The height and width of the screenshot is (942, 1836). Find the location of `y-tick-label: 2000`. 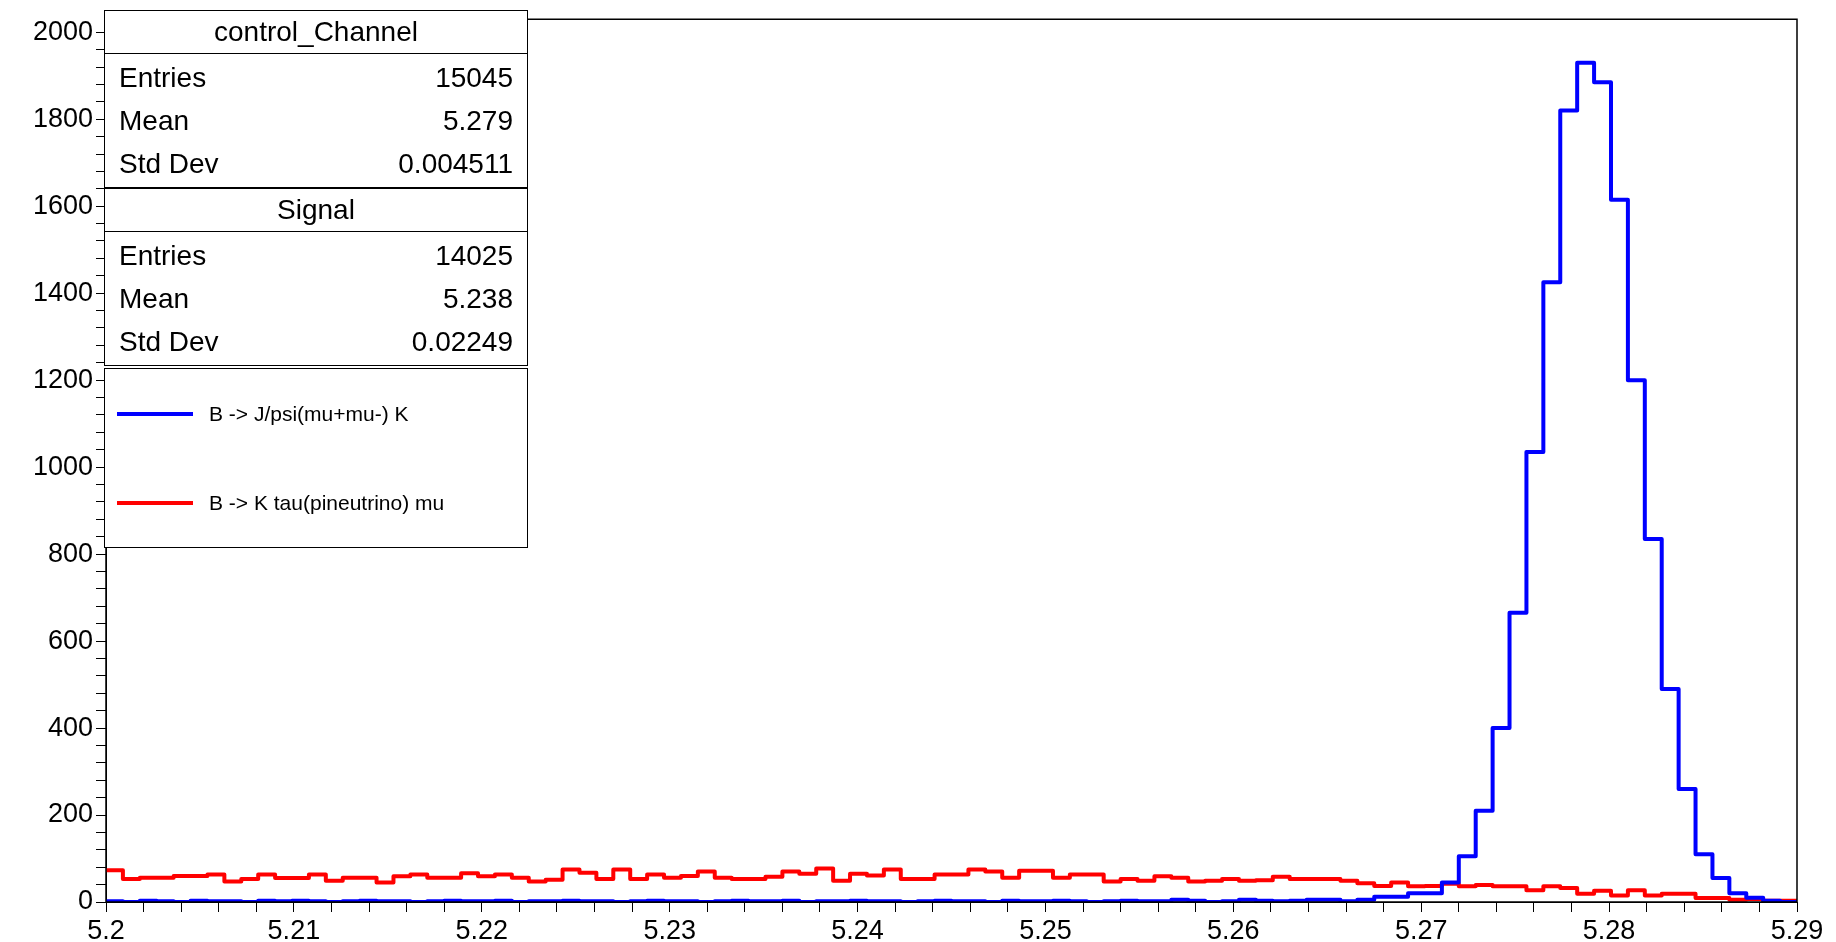

y-tick-label: 2000 is located at coordinates (62, 30).